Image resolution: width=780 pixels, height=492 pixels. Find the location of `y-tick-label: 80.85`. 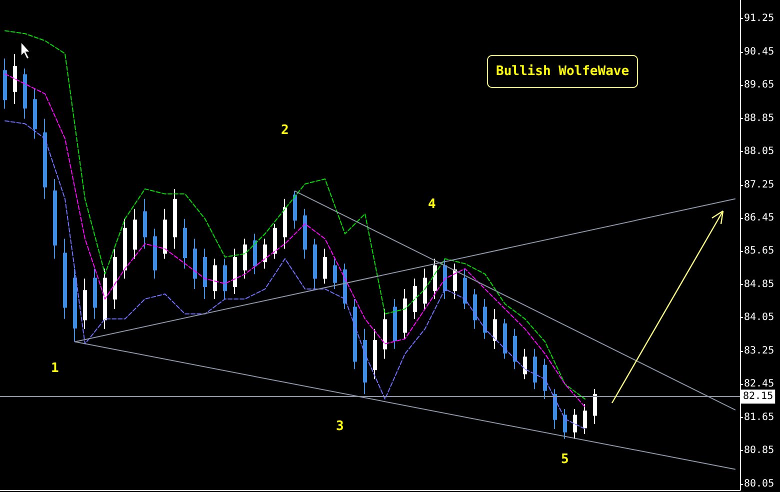

y-tick-label: 80.85 is located at coordinates (759, 450).